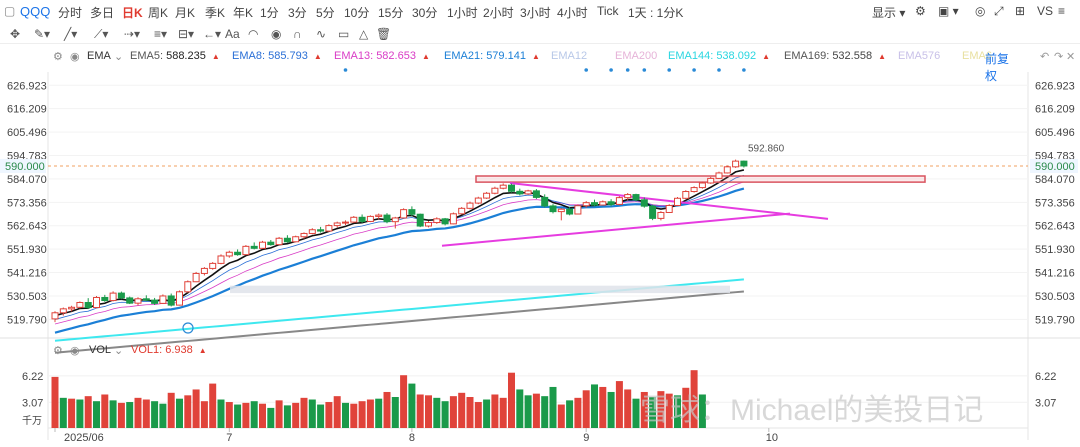 Image resolution: width=1080 pixels, height=447 pixels. Describe the element at coordinates (391, 13) in the screenshot. I see `timeframe-11: 15分` at that location.